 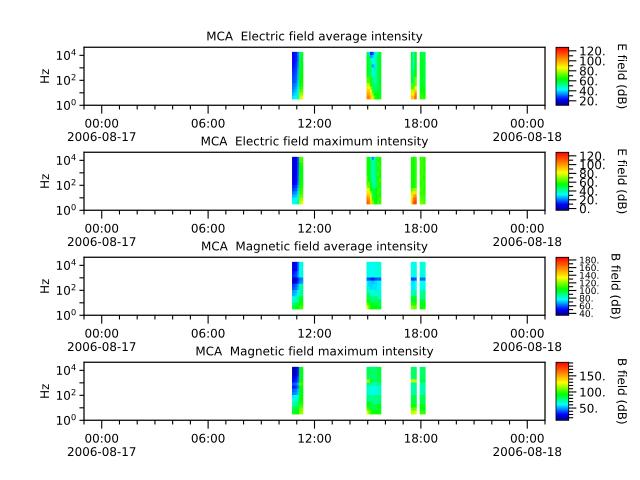 What do you see at coordinates (315, 142) in the screenshot?
I see `chart-title: MCA Electric field maximum intensity` at bounding box center [315, 142].